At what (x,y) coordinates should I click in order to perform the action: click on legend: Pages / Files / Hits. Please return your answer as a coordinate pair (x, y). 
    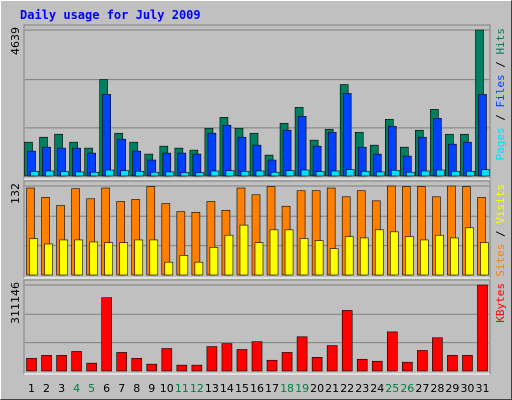
    Looking at the image, I should click on (500, 94).